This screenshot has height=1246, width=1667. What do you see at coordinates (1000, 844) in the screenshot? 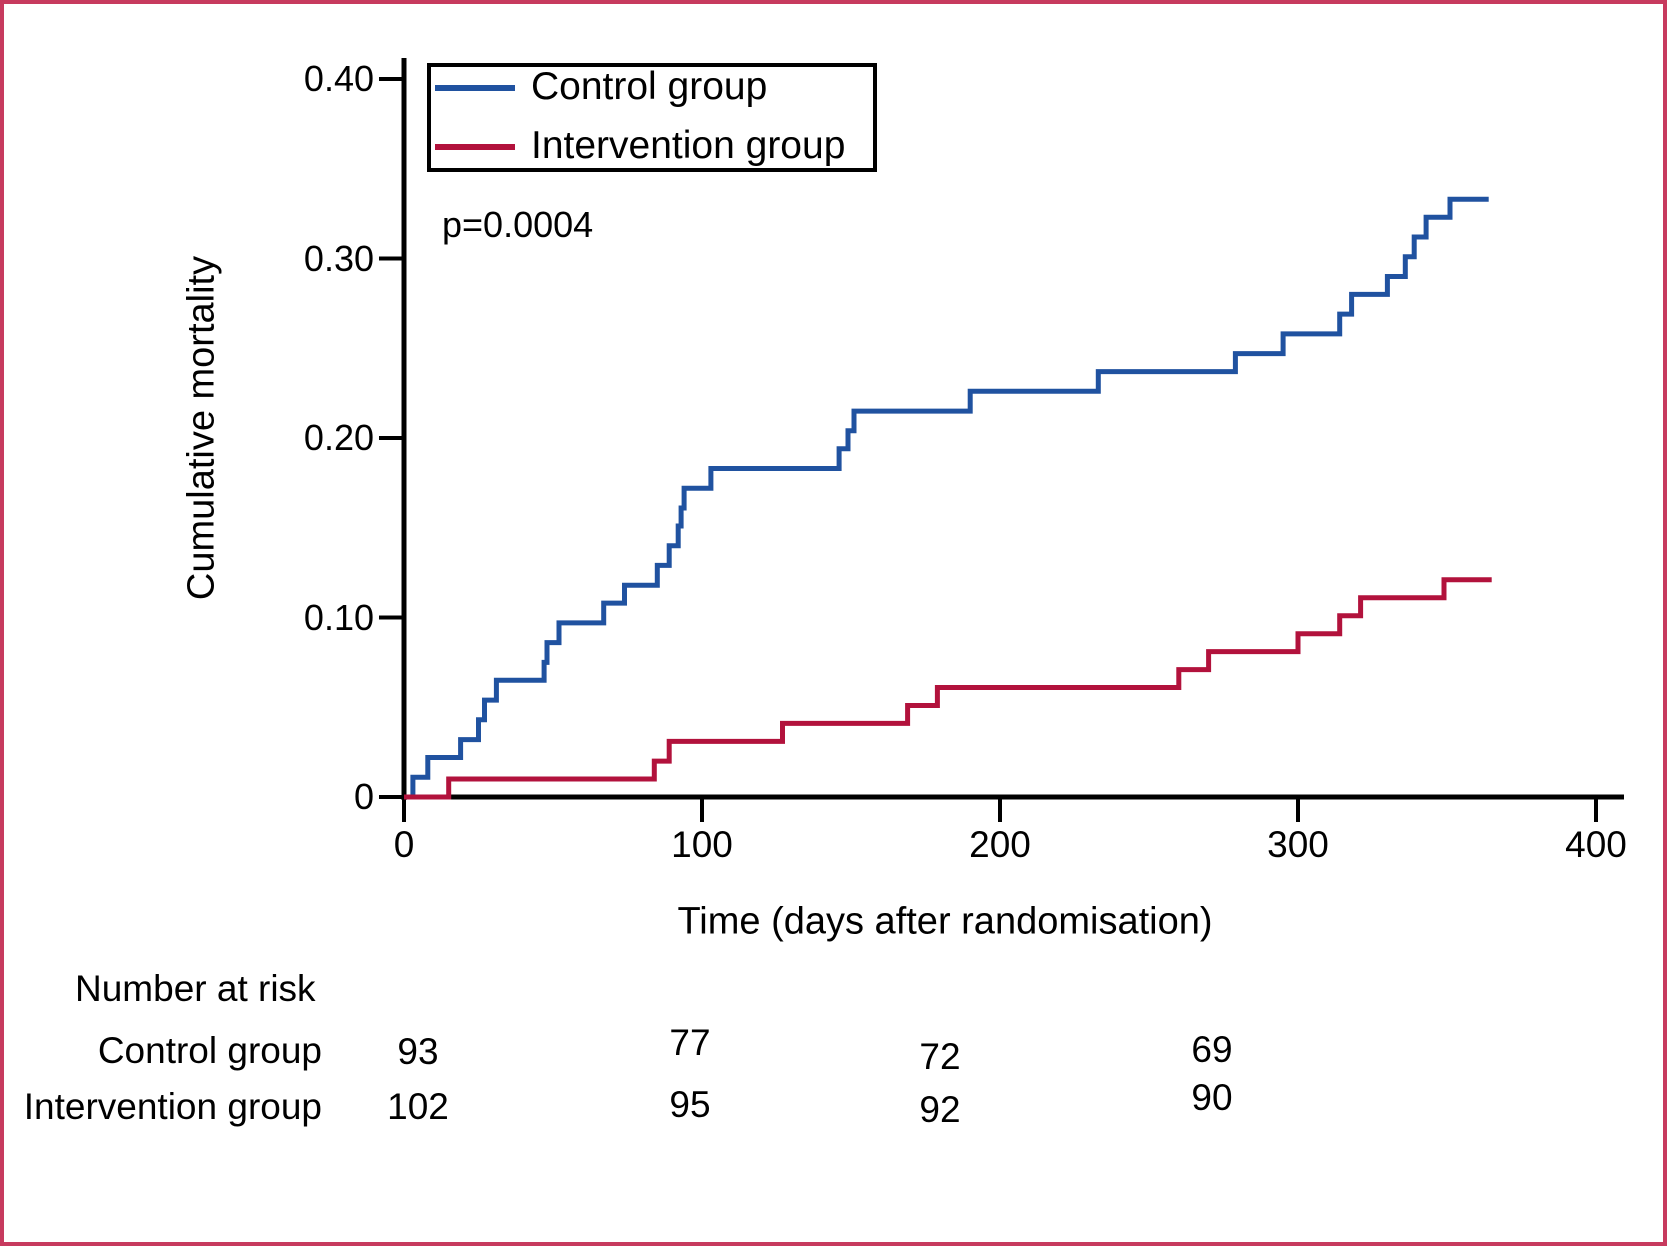
I see `x-tick-label-200: 200` at bounding box center [1000, 844].